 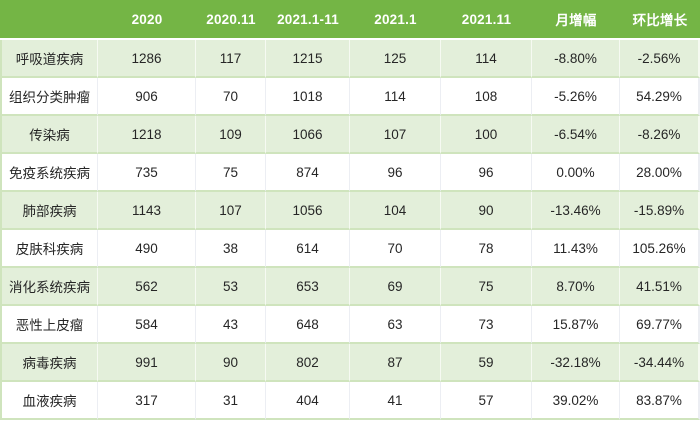 I want to click on value-cell: 1056, so click(x=308, y=211).